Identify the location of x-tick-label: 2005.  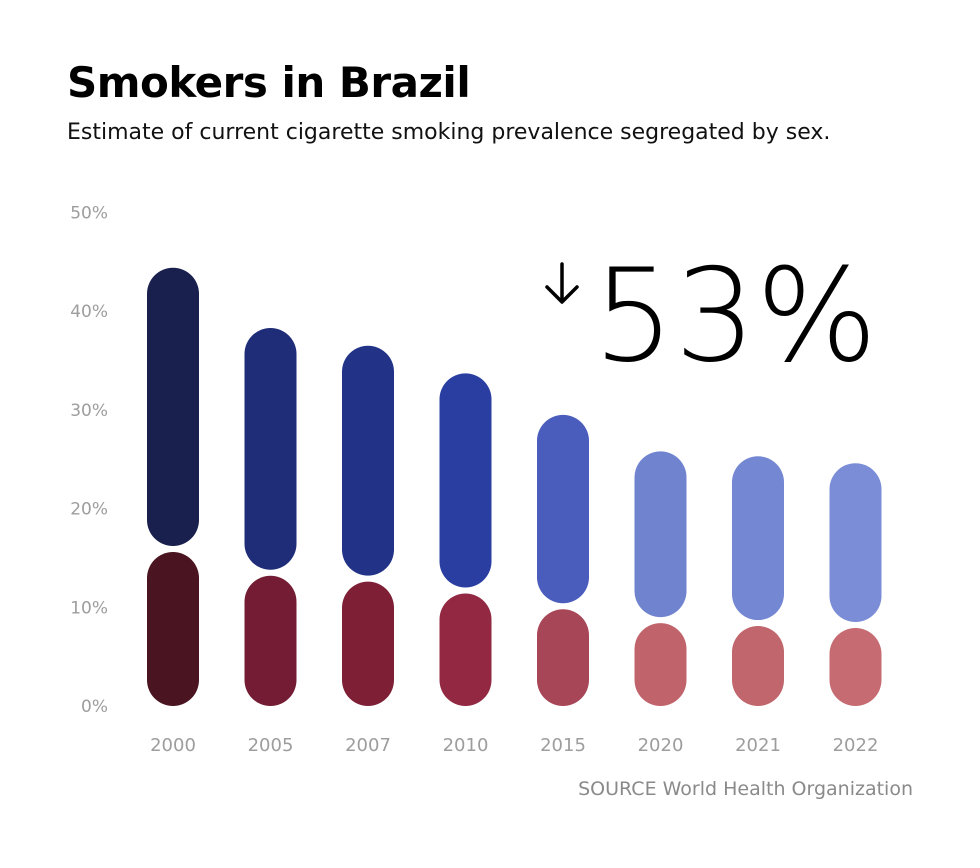
(271, 745).